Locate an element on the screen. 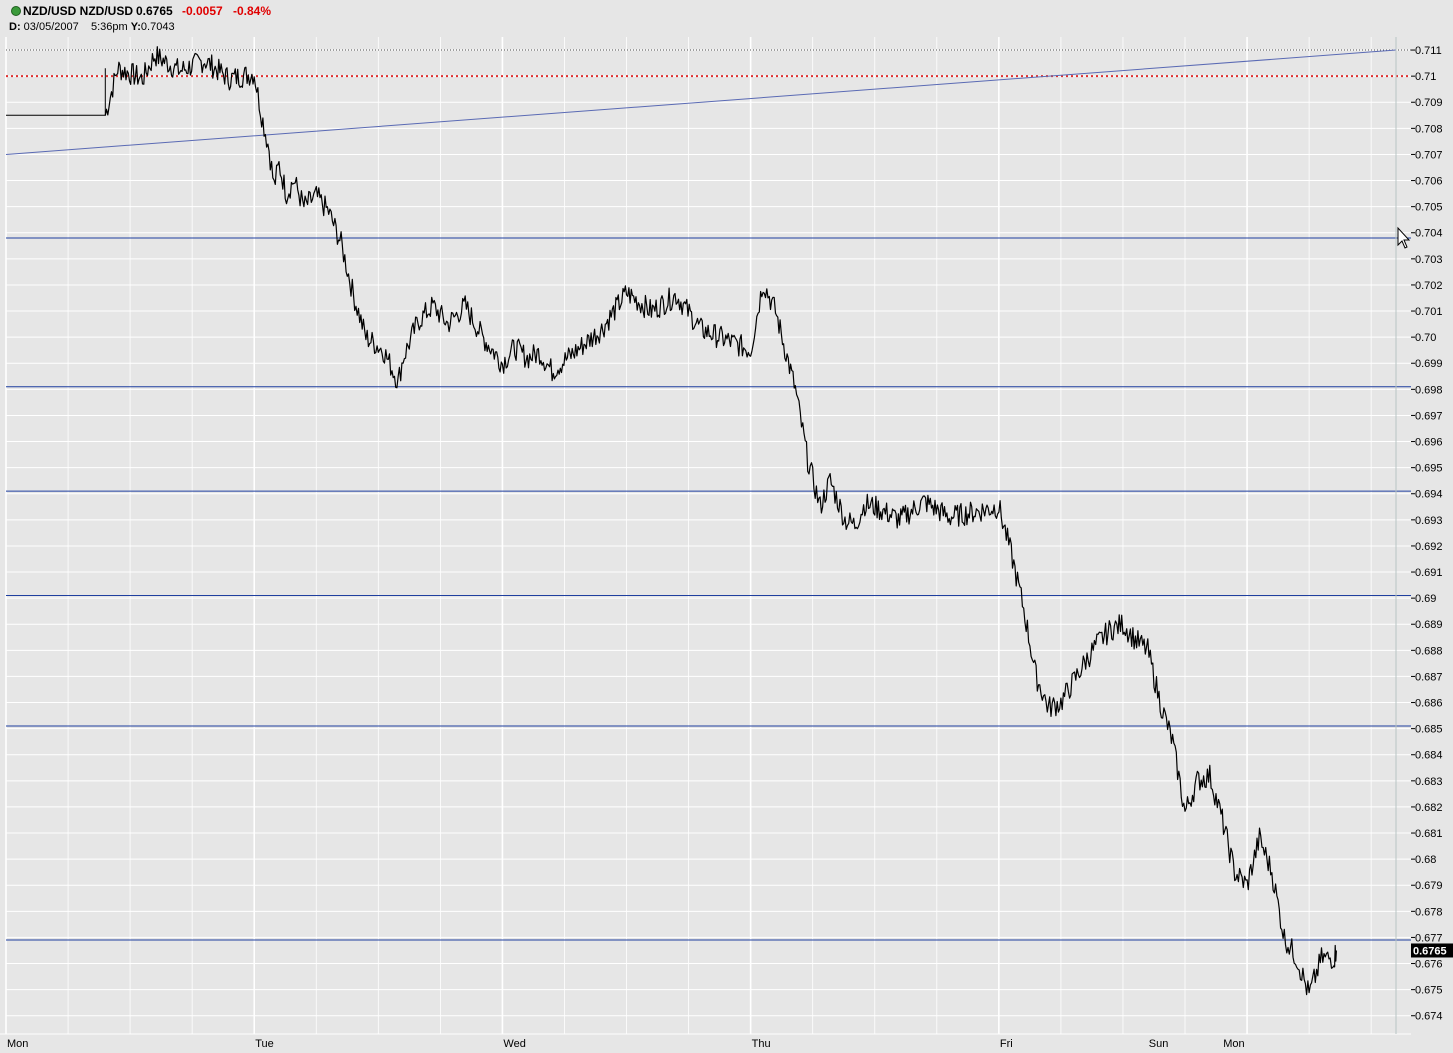 The width and height of the screenshot is (1453, 1053). x-tick-label: Tue is located at coordinates (264, 1044).